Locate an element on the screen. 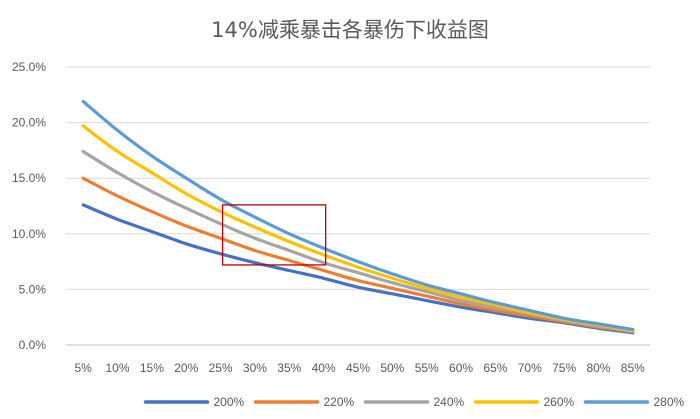 Image resolution: width=700 pixels, height=419 pixels. highlight-box is located at coordinates (274, 235).